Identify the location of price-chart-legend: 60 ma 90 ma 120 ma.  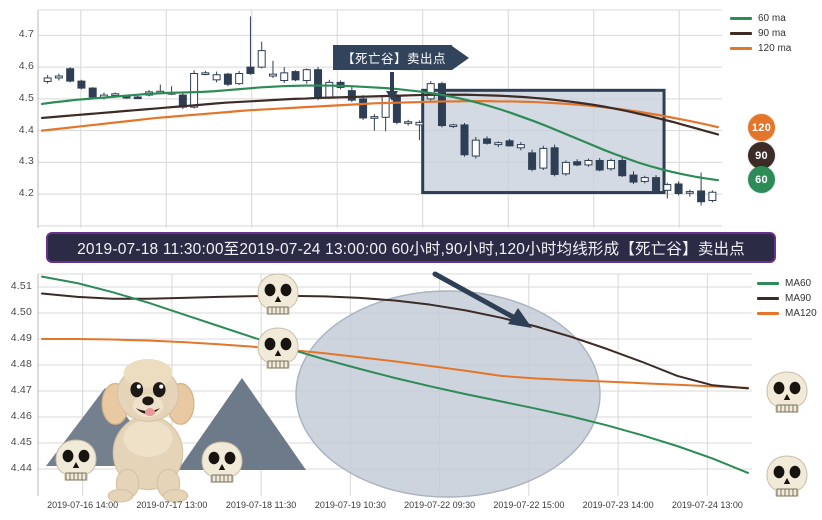
(760, 34).